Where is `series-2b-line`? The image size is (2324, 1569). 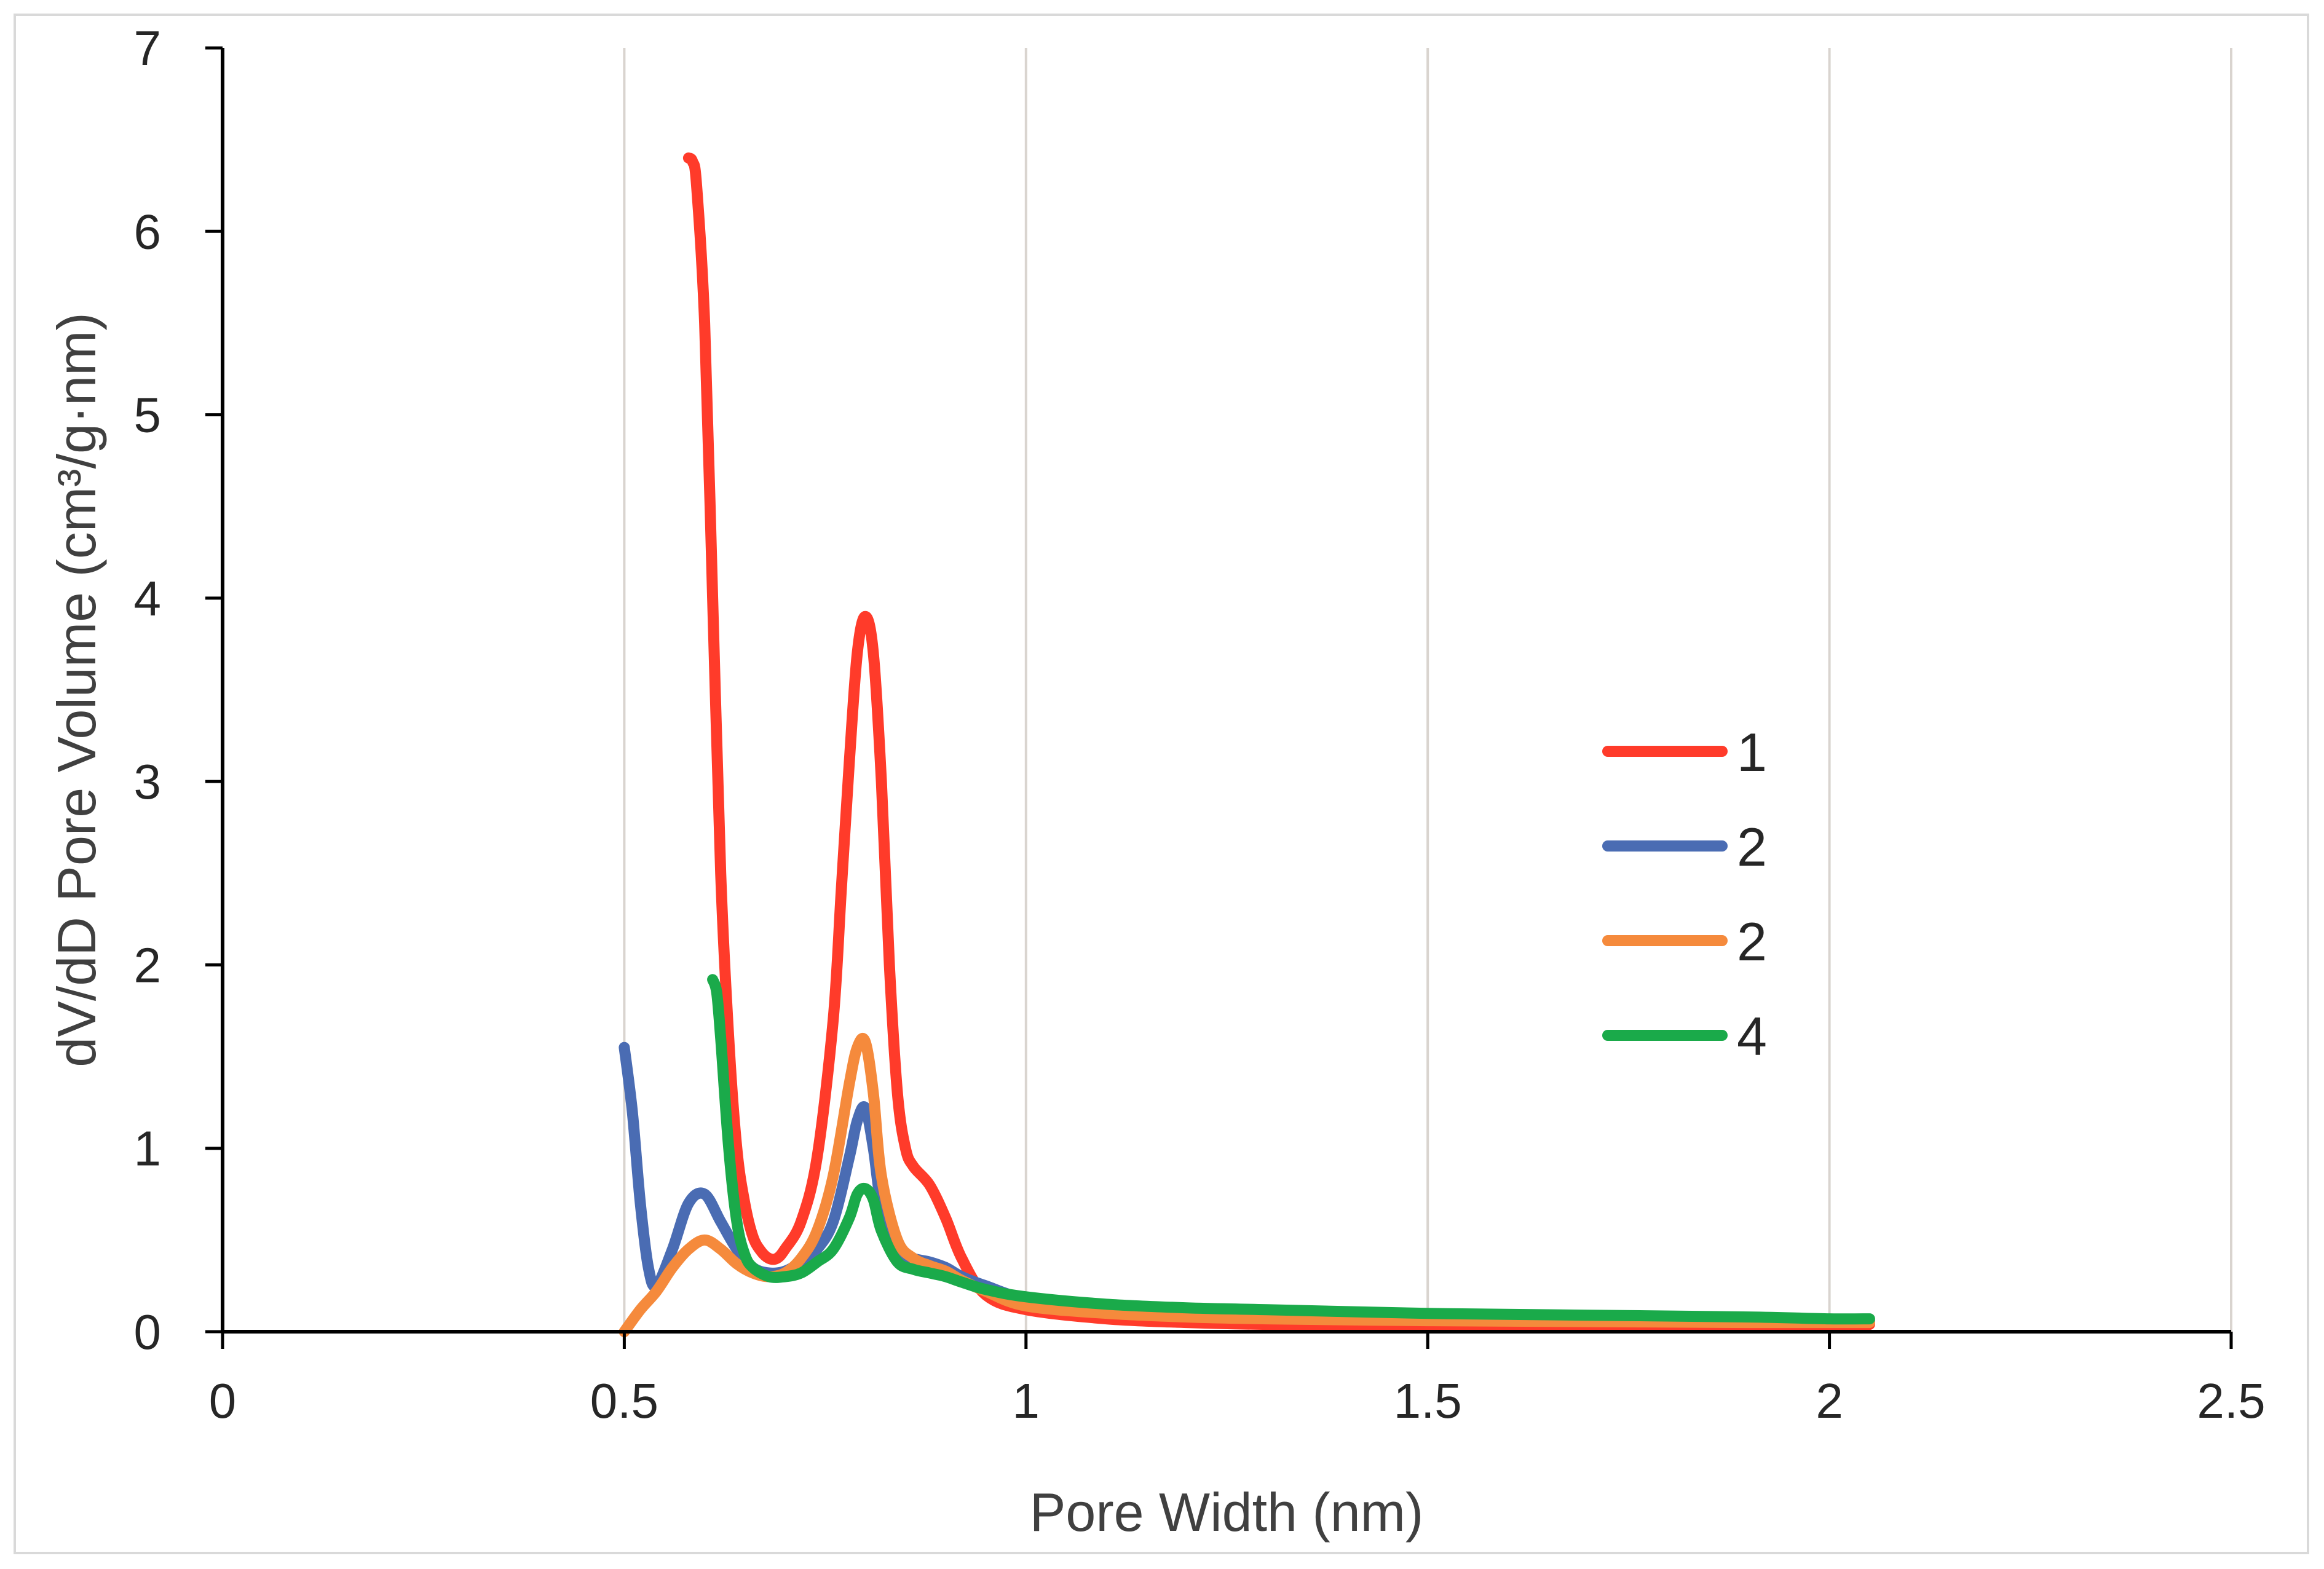
series-2b-line is located at coordinates (1247, 1185).